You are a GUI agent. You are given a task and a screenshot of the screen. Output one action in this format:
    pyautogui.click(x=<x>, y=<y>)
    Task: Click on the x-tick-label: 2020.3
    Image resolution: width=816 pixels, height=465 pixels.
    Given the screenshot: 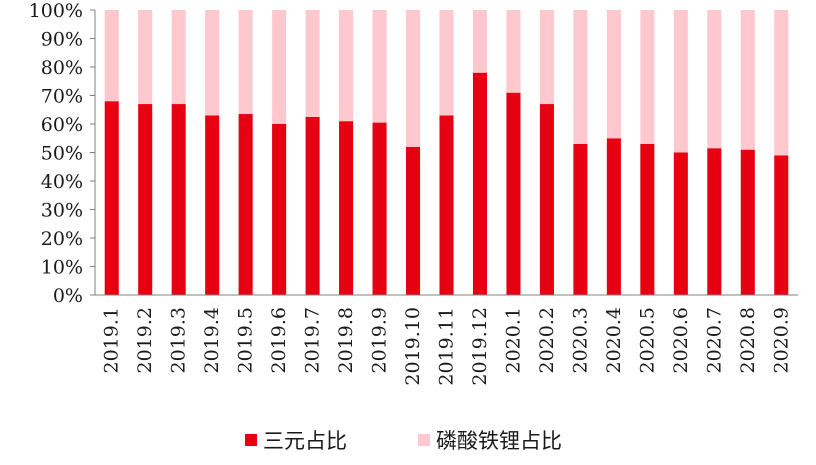 What is the action you would take?
    pyautogui.click(x=580, y=340)
    